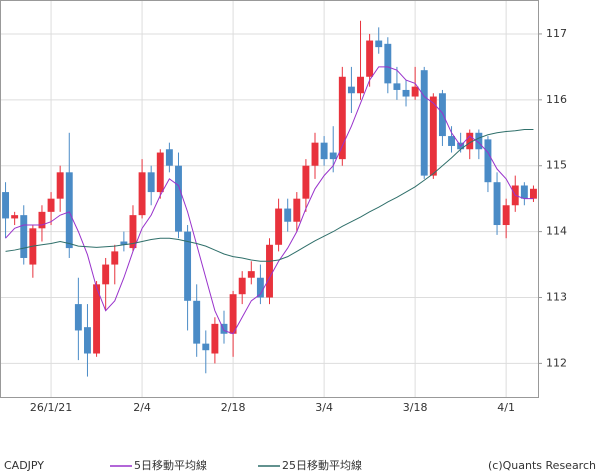 The height and width of the screenshot is (475, 600). I want to click on y-tick-label: 116, so click(556, 99).